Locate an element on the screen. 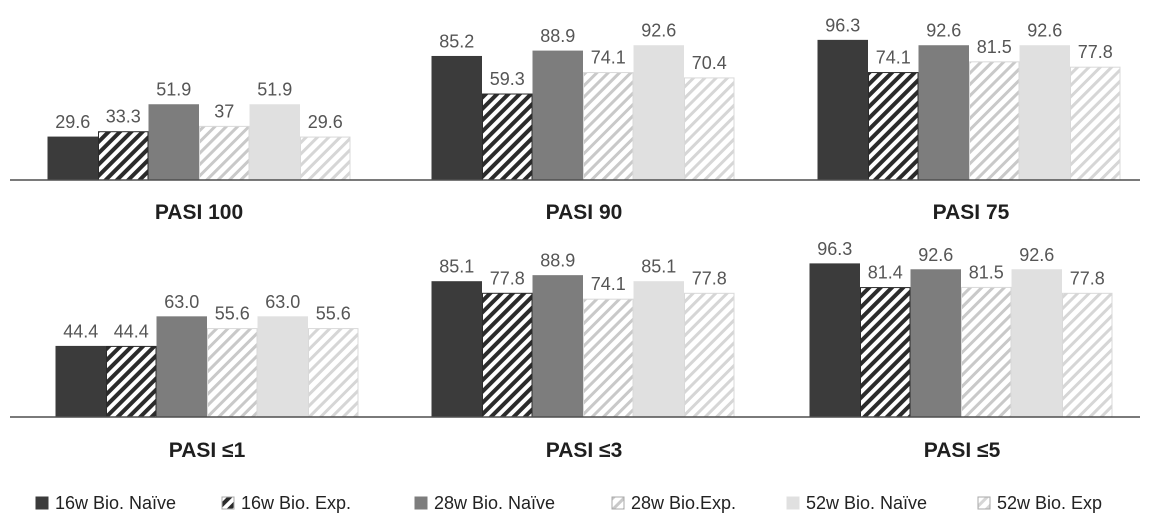 The image size is (1150, 518). data-label-2-2: 59.3 is located at coordinates (507, 79).